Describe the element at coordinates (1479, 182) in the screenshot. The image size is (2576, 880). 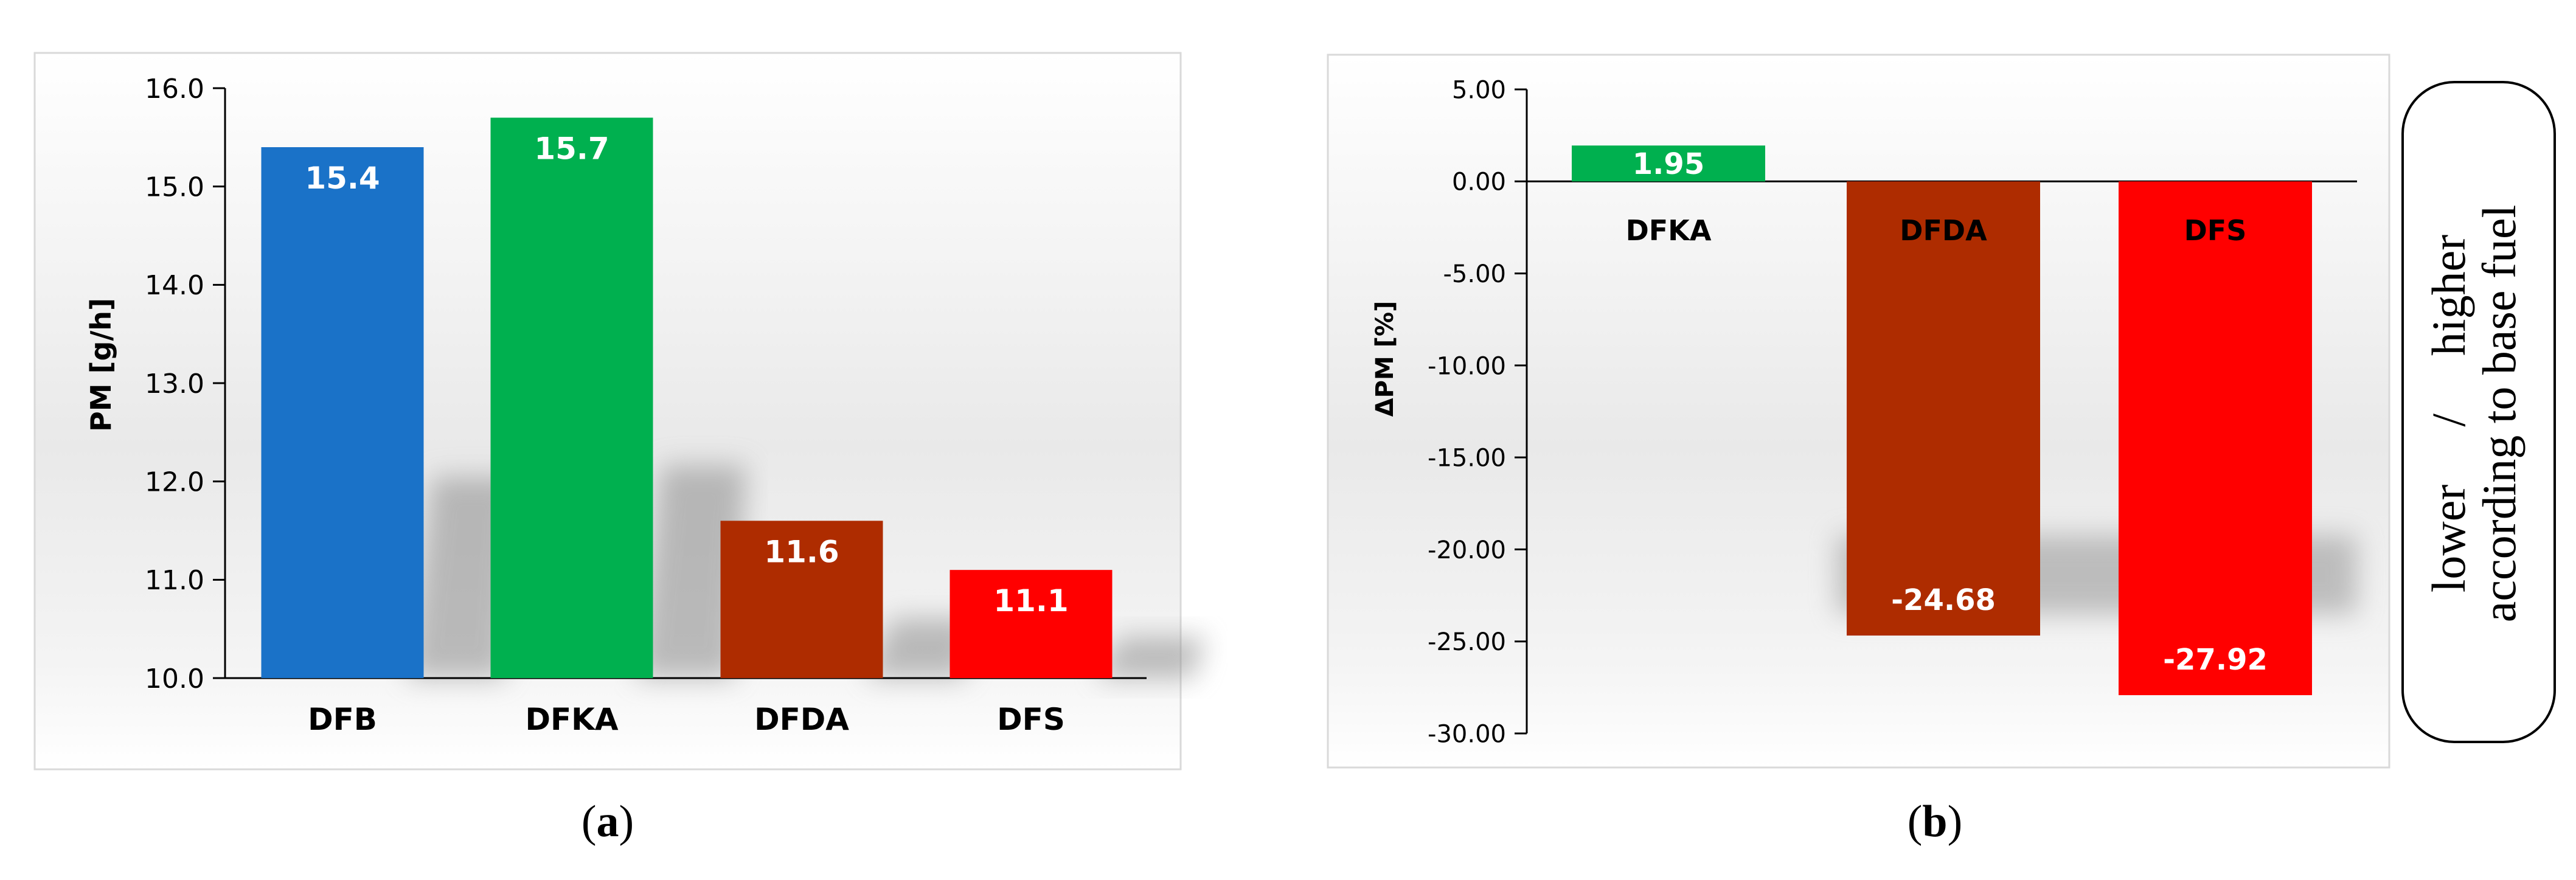
I see `y-tick-label: 0.00` at that location.